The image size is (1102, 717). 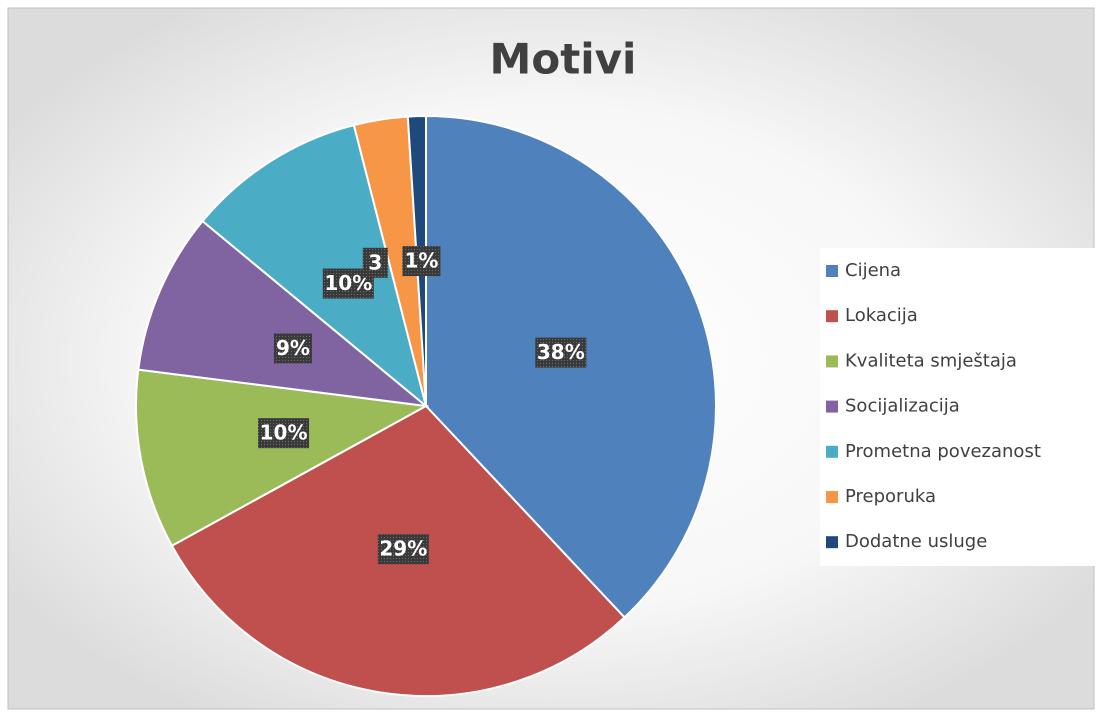 I want to click on legend-label: Socijalizacija, so click(x=902, y=406).